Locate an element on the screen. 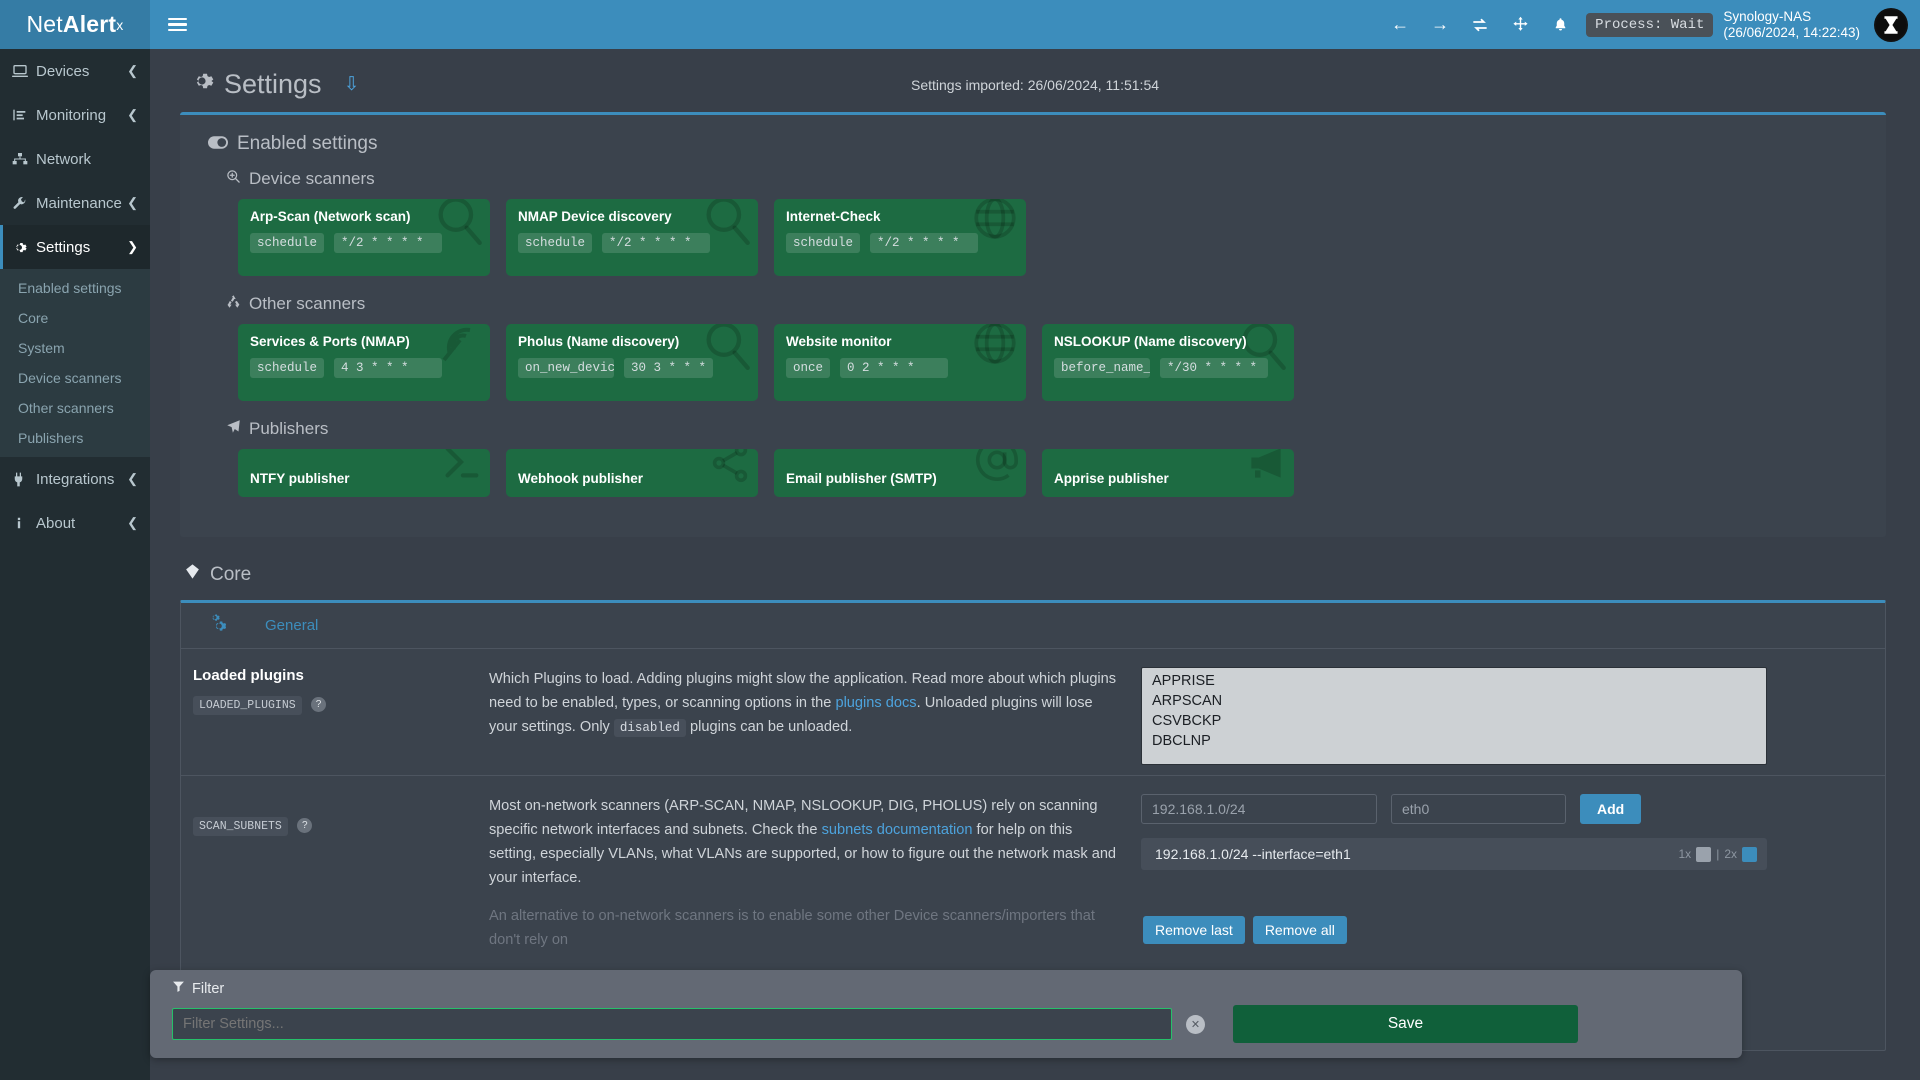 The height and width of the screenshot is (1080, 1920). loaded-plugins-listbox: APPRISE ARPSCAN CSVBCKP DBCLNP is located at coordinates (1454, 716).